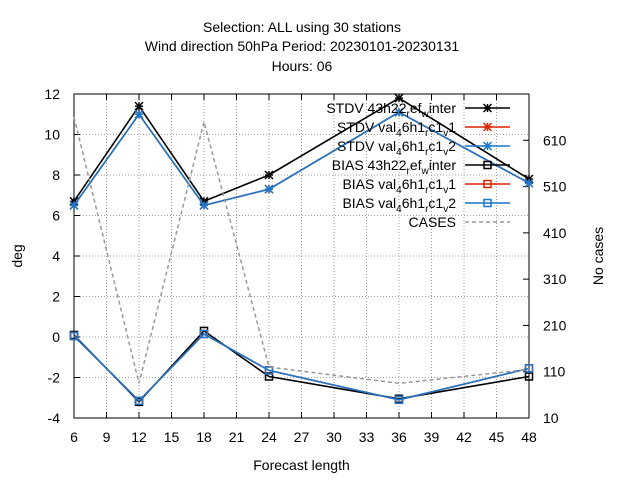 The image size is (640, 480). What do you see at coordinates (334, 437) in the screenshot?
I see `x-tick-label: 30` at bounding box center [334, 437].